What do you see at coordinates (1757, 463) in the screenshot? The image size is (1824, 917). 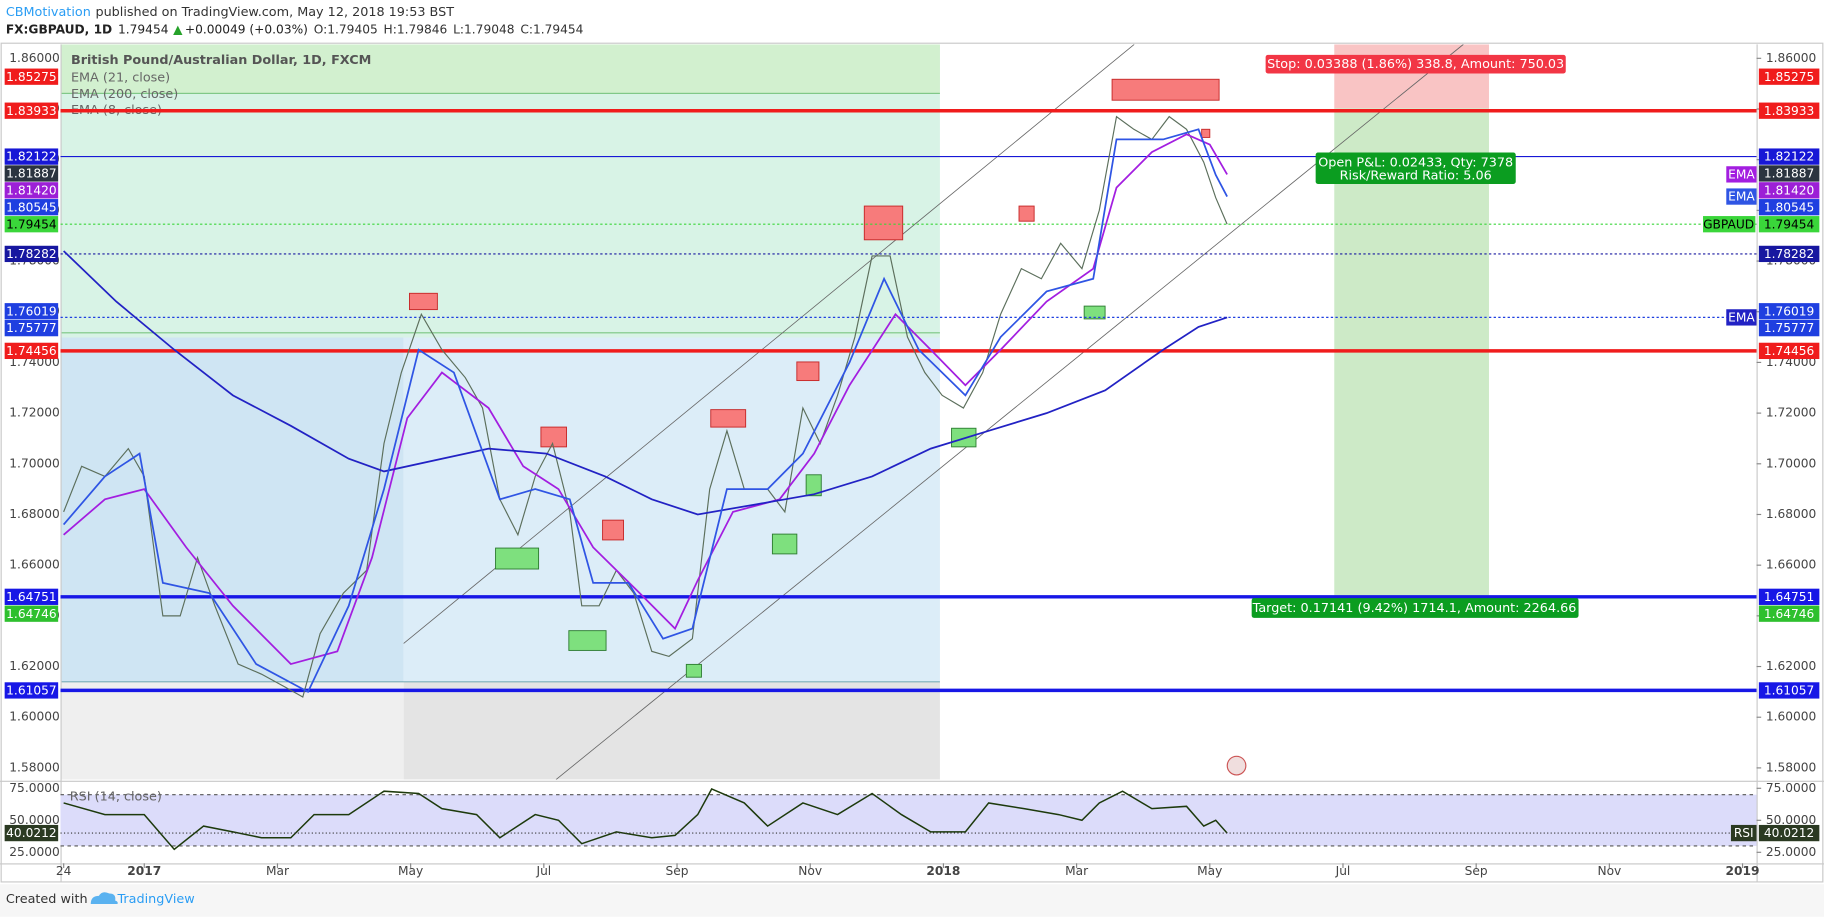 I see `right-axis-border` at bounding box center [1757, 463].